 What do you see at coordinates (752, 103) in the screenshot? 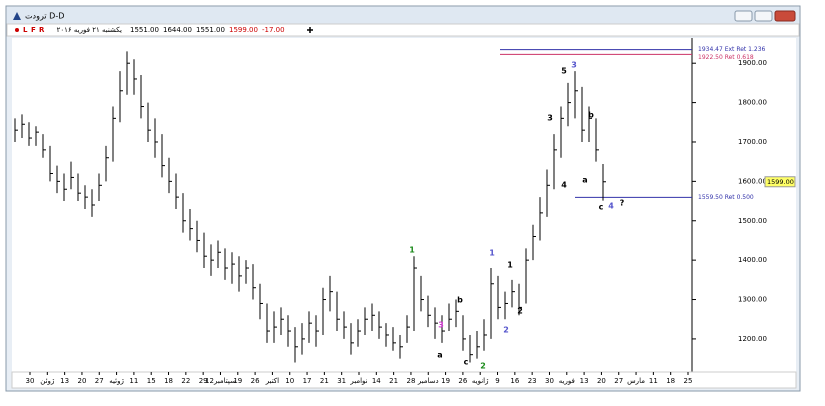
I see `y-tick-label: 1800.00` at bounding box center [752, 103].